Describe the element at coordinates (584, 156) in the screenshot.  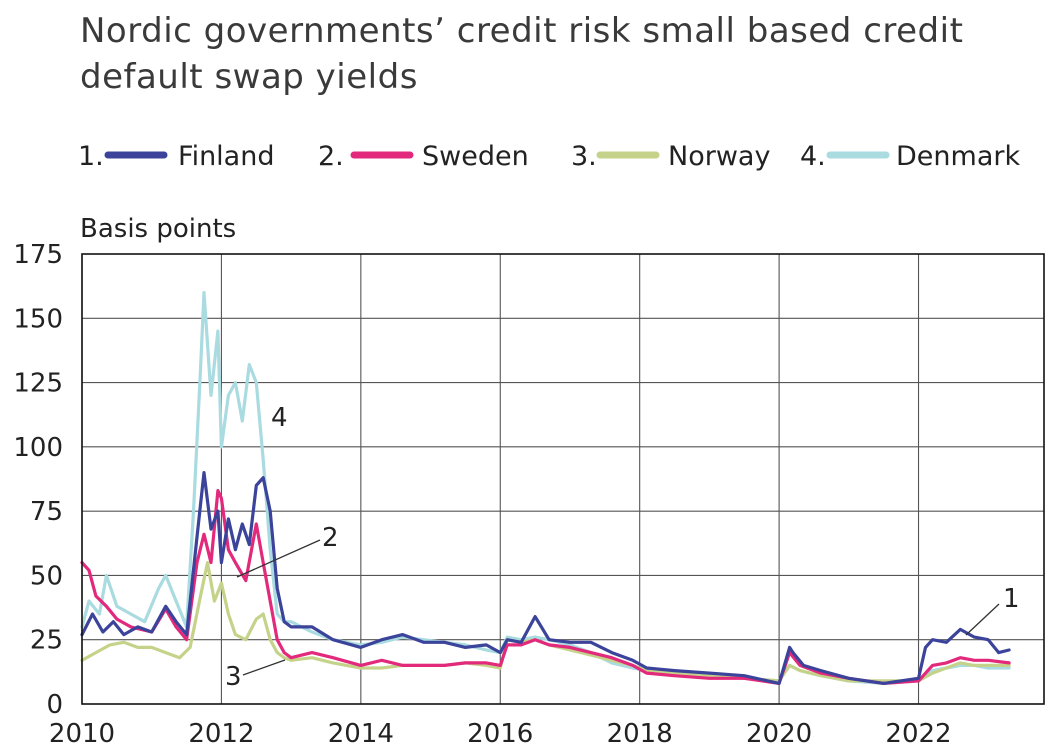
I see `legend-number: 3.` at that location.